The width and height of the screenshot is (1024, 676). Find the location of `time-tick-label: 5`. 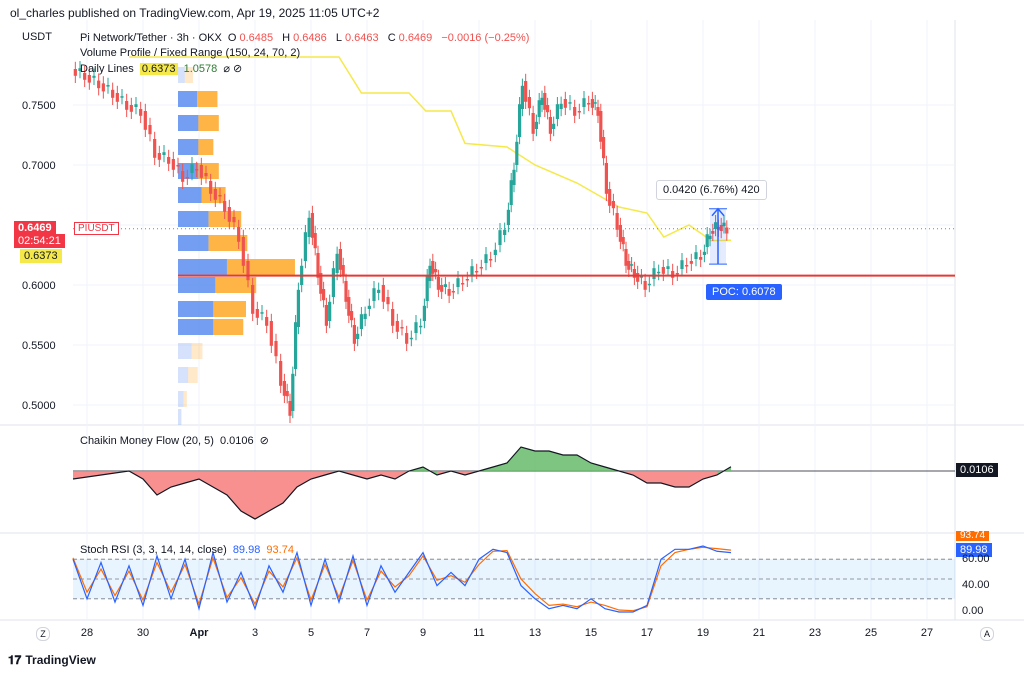

time-tick-label: 5 is located at coordinates (311, 633).